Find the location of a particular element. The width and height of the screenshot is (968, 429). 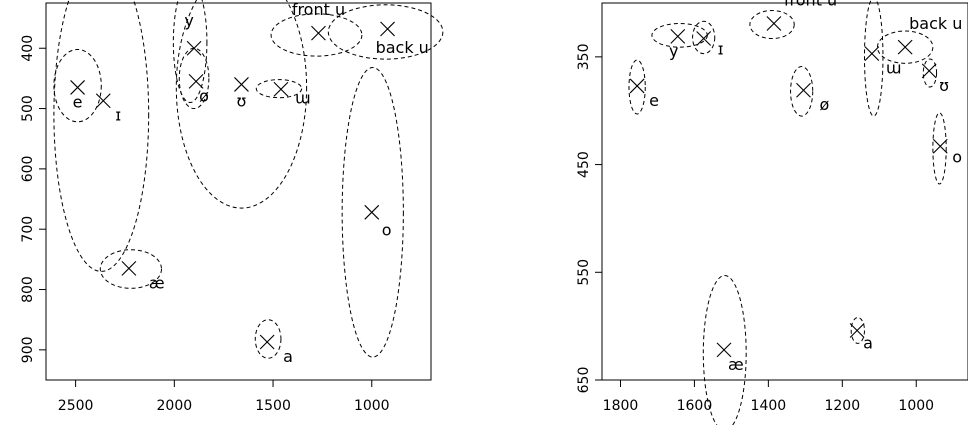

point-upsilon is located at coordinates (241, 84).